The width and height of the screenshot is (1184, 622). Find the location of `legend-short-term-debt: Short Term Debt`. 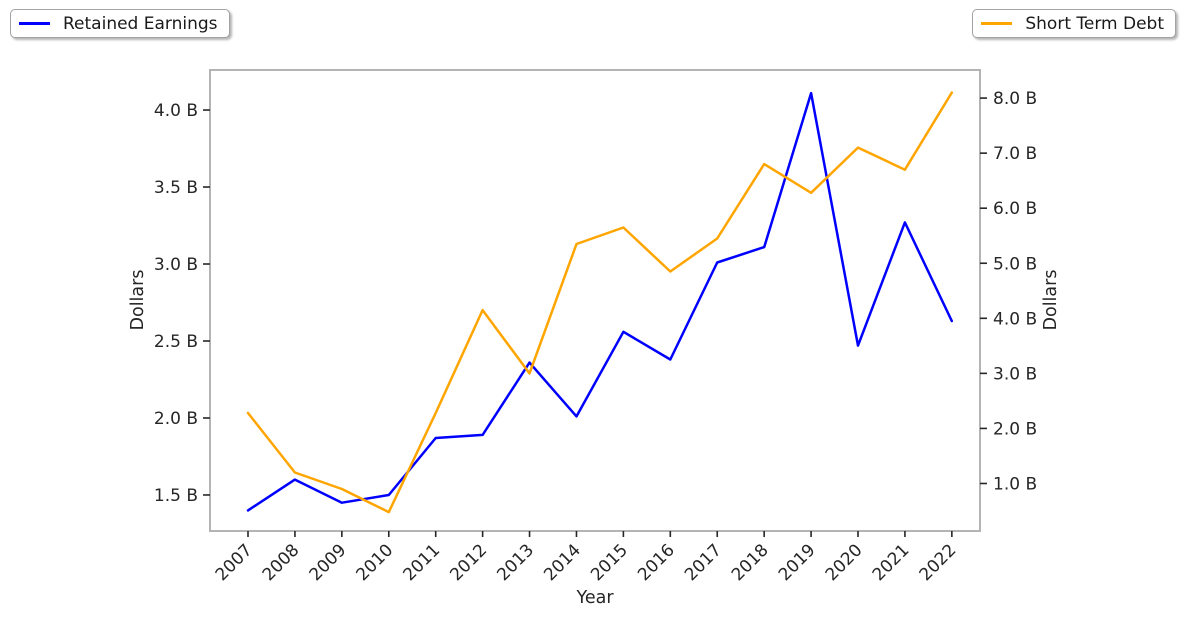

legend-short-term-debt: Short Term Debt is located at coordinates (1074, 23).